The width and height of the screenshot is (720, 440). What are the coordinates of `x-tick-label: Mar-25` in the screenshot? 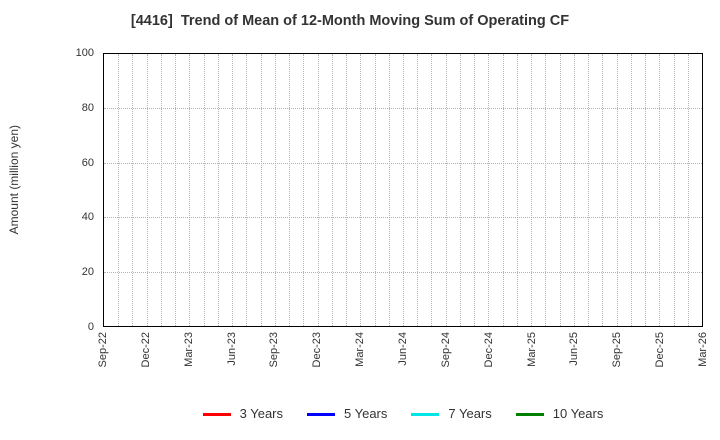 It's located at (531, 349).